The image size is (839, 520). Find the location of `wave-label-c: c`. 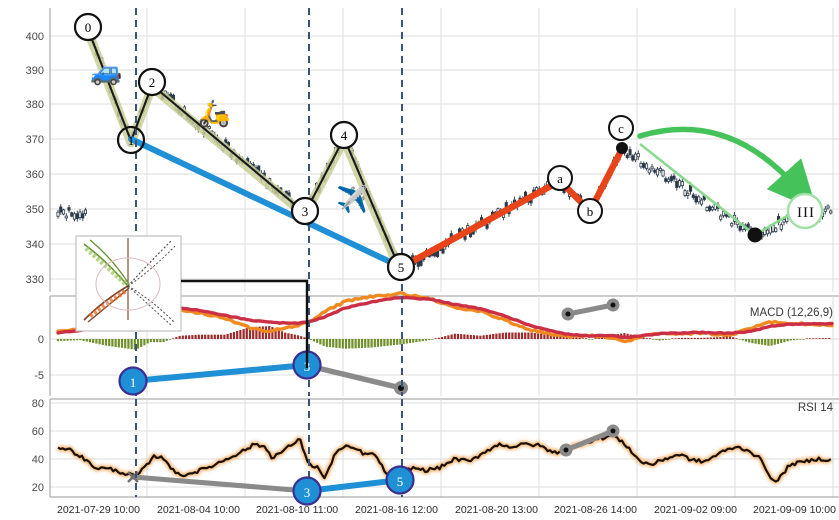

wave-label-c: c is located at coordinates (621, 128).